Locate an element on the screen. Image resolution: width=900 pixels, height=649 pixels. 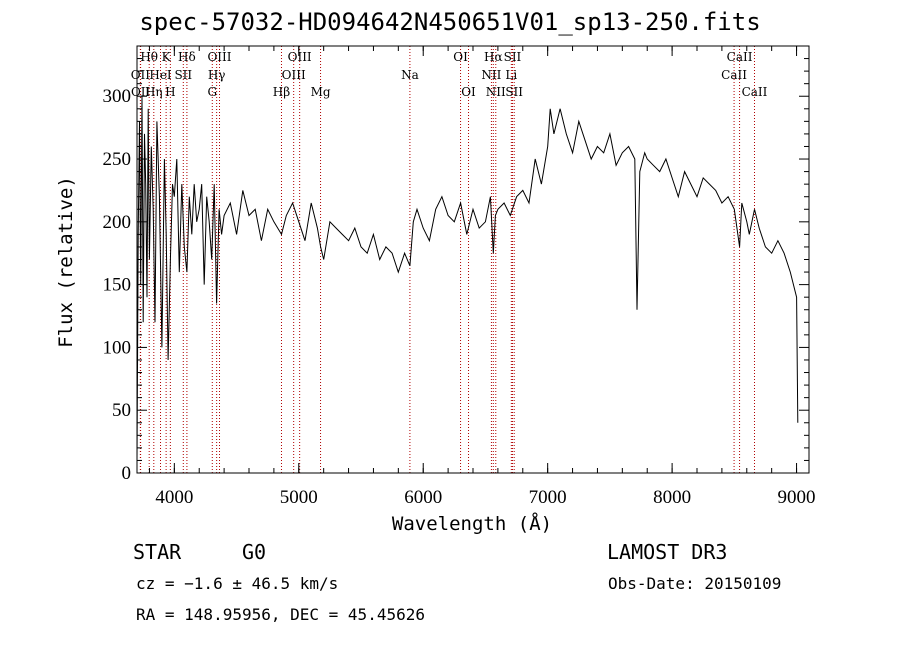
y-axis-label: Flux (relative) is located at coordinates (66, 262).